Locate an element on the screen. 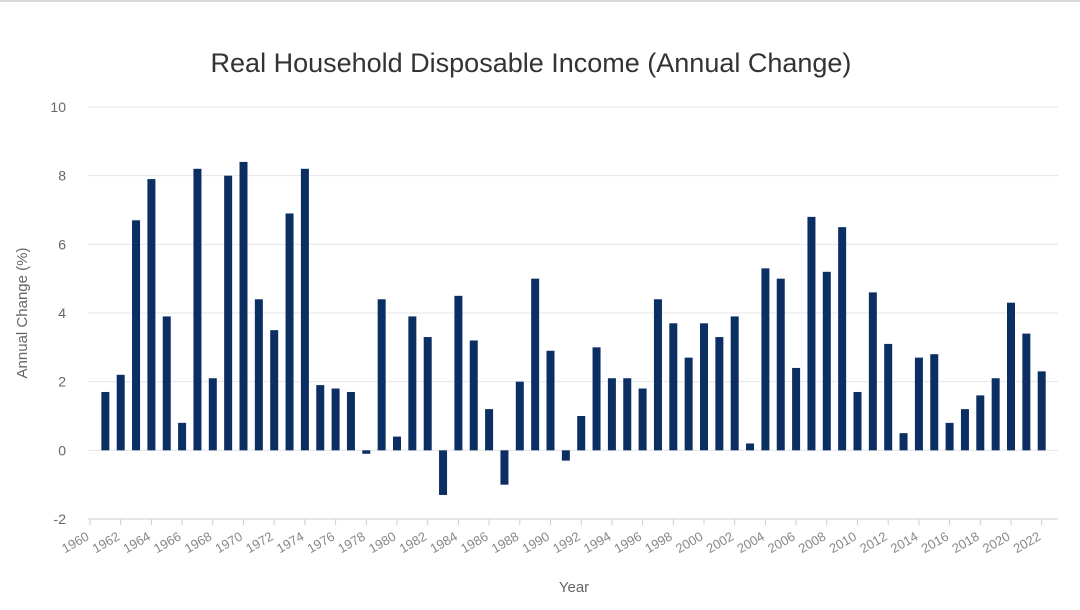  x-tick-label: 1992 is located at coordinates (566, 542).